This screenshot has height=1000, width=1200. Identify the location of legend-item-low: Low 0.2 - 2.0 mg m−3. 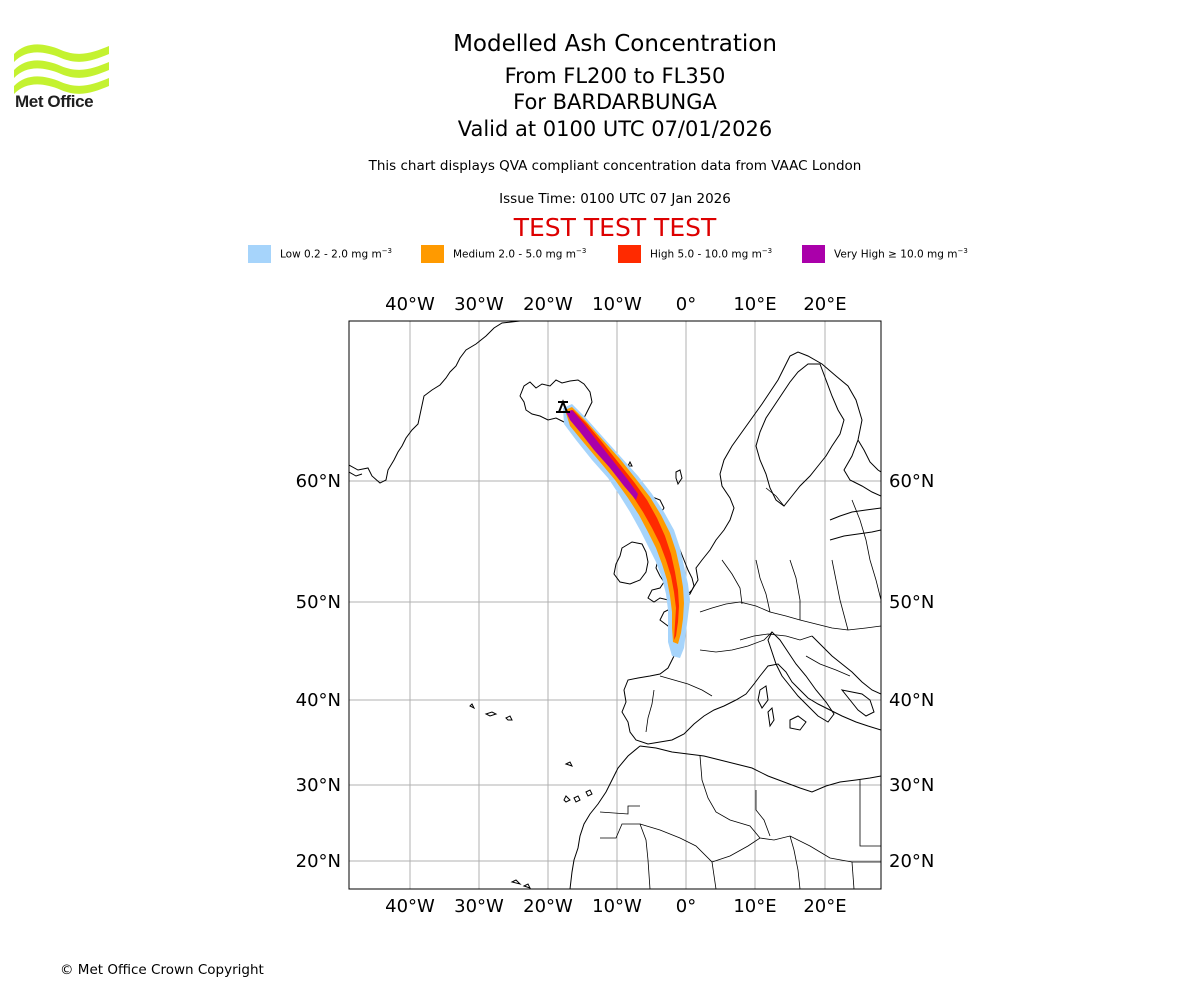
(320, 253).